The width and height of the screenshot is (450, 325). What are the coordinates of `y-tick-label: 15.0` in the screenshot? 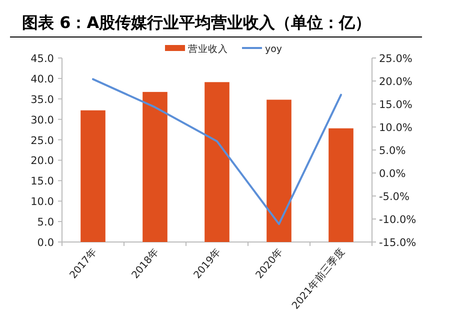 It's located at (42, 182).